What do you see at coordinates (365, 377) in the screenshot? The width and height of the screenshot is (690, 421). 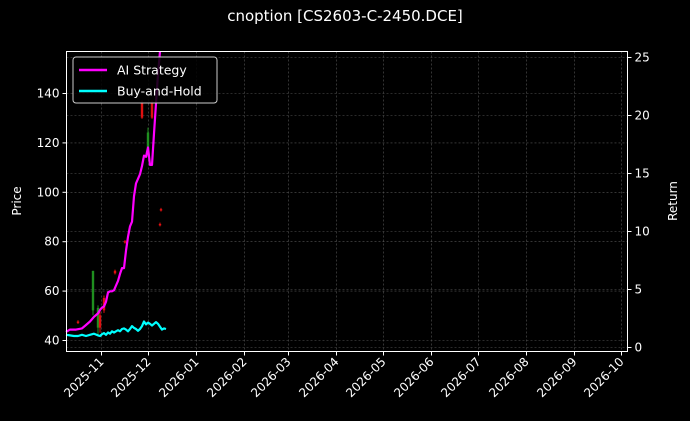 I see `date-tick-label: 2026-05` at bounding box center [365, 377].